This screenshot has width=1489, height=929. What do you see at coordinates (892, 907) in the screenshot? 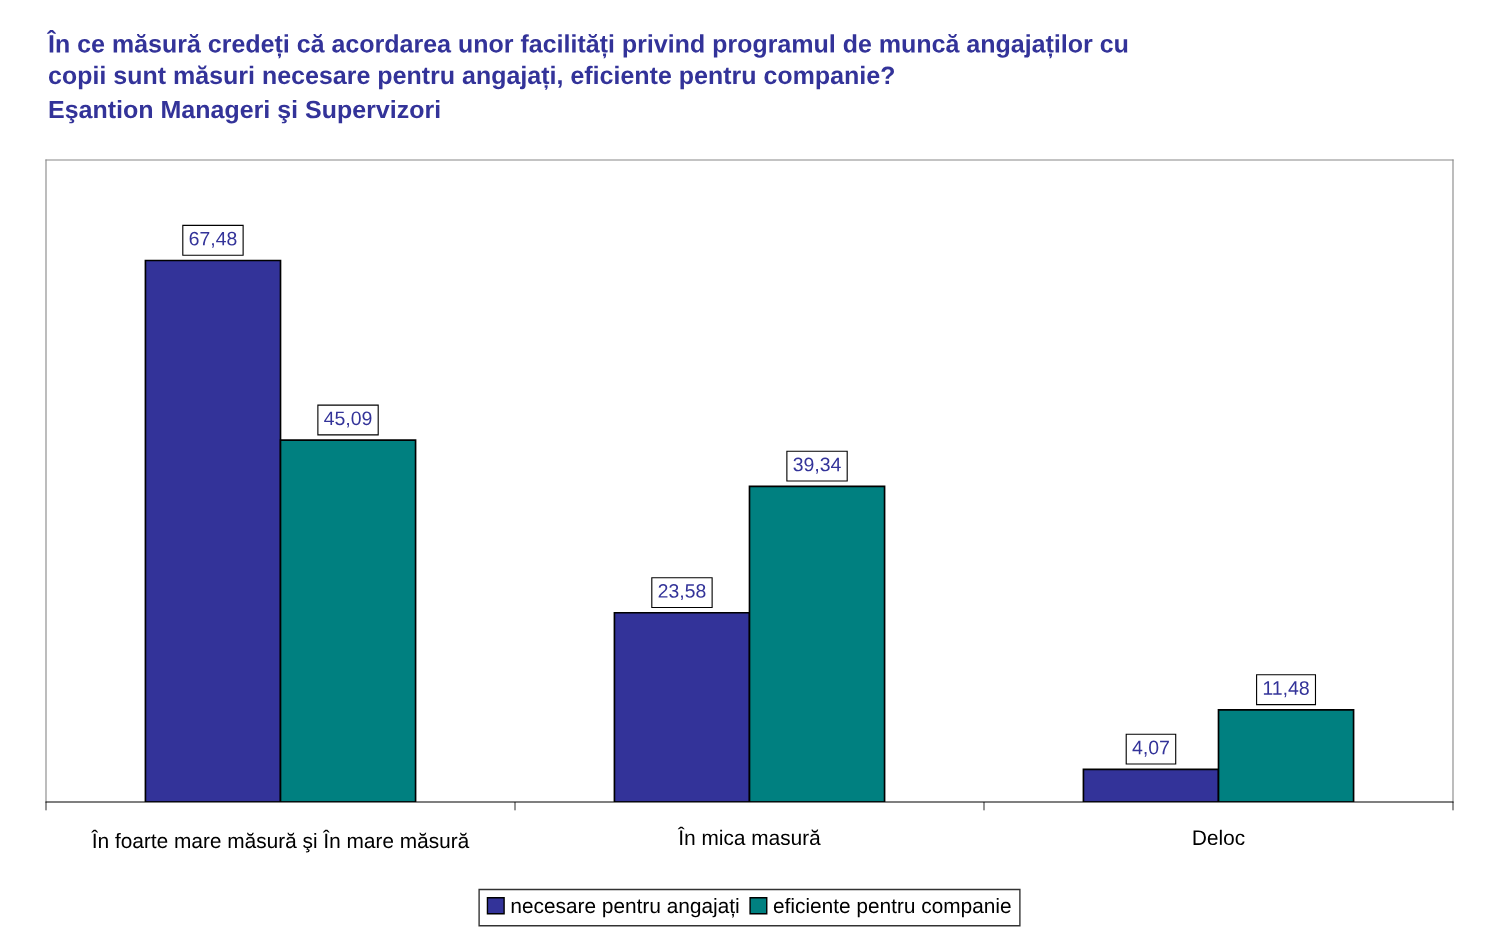
I see `legend-label: eficiente pentru companie` at bounding box center [892, 907].